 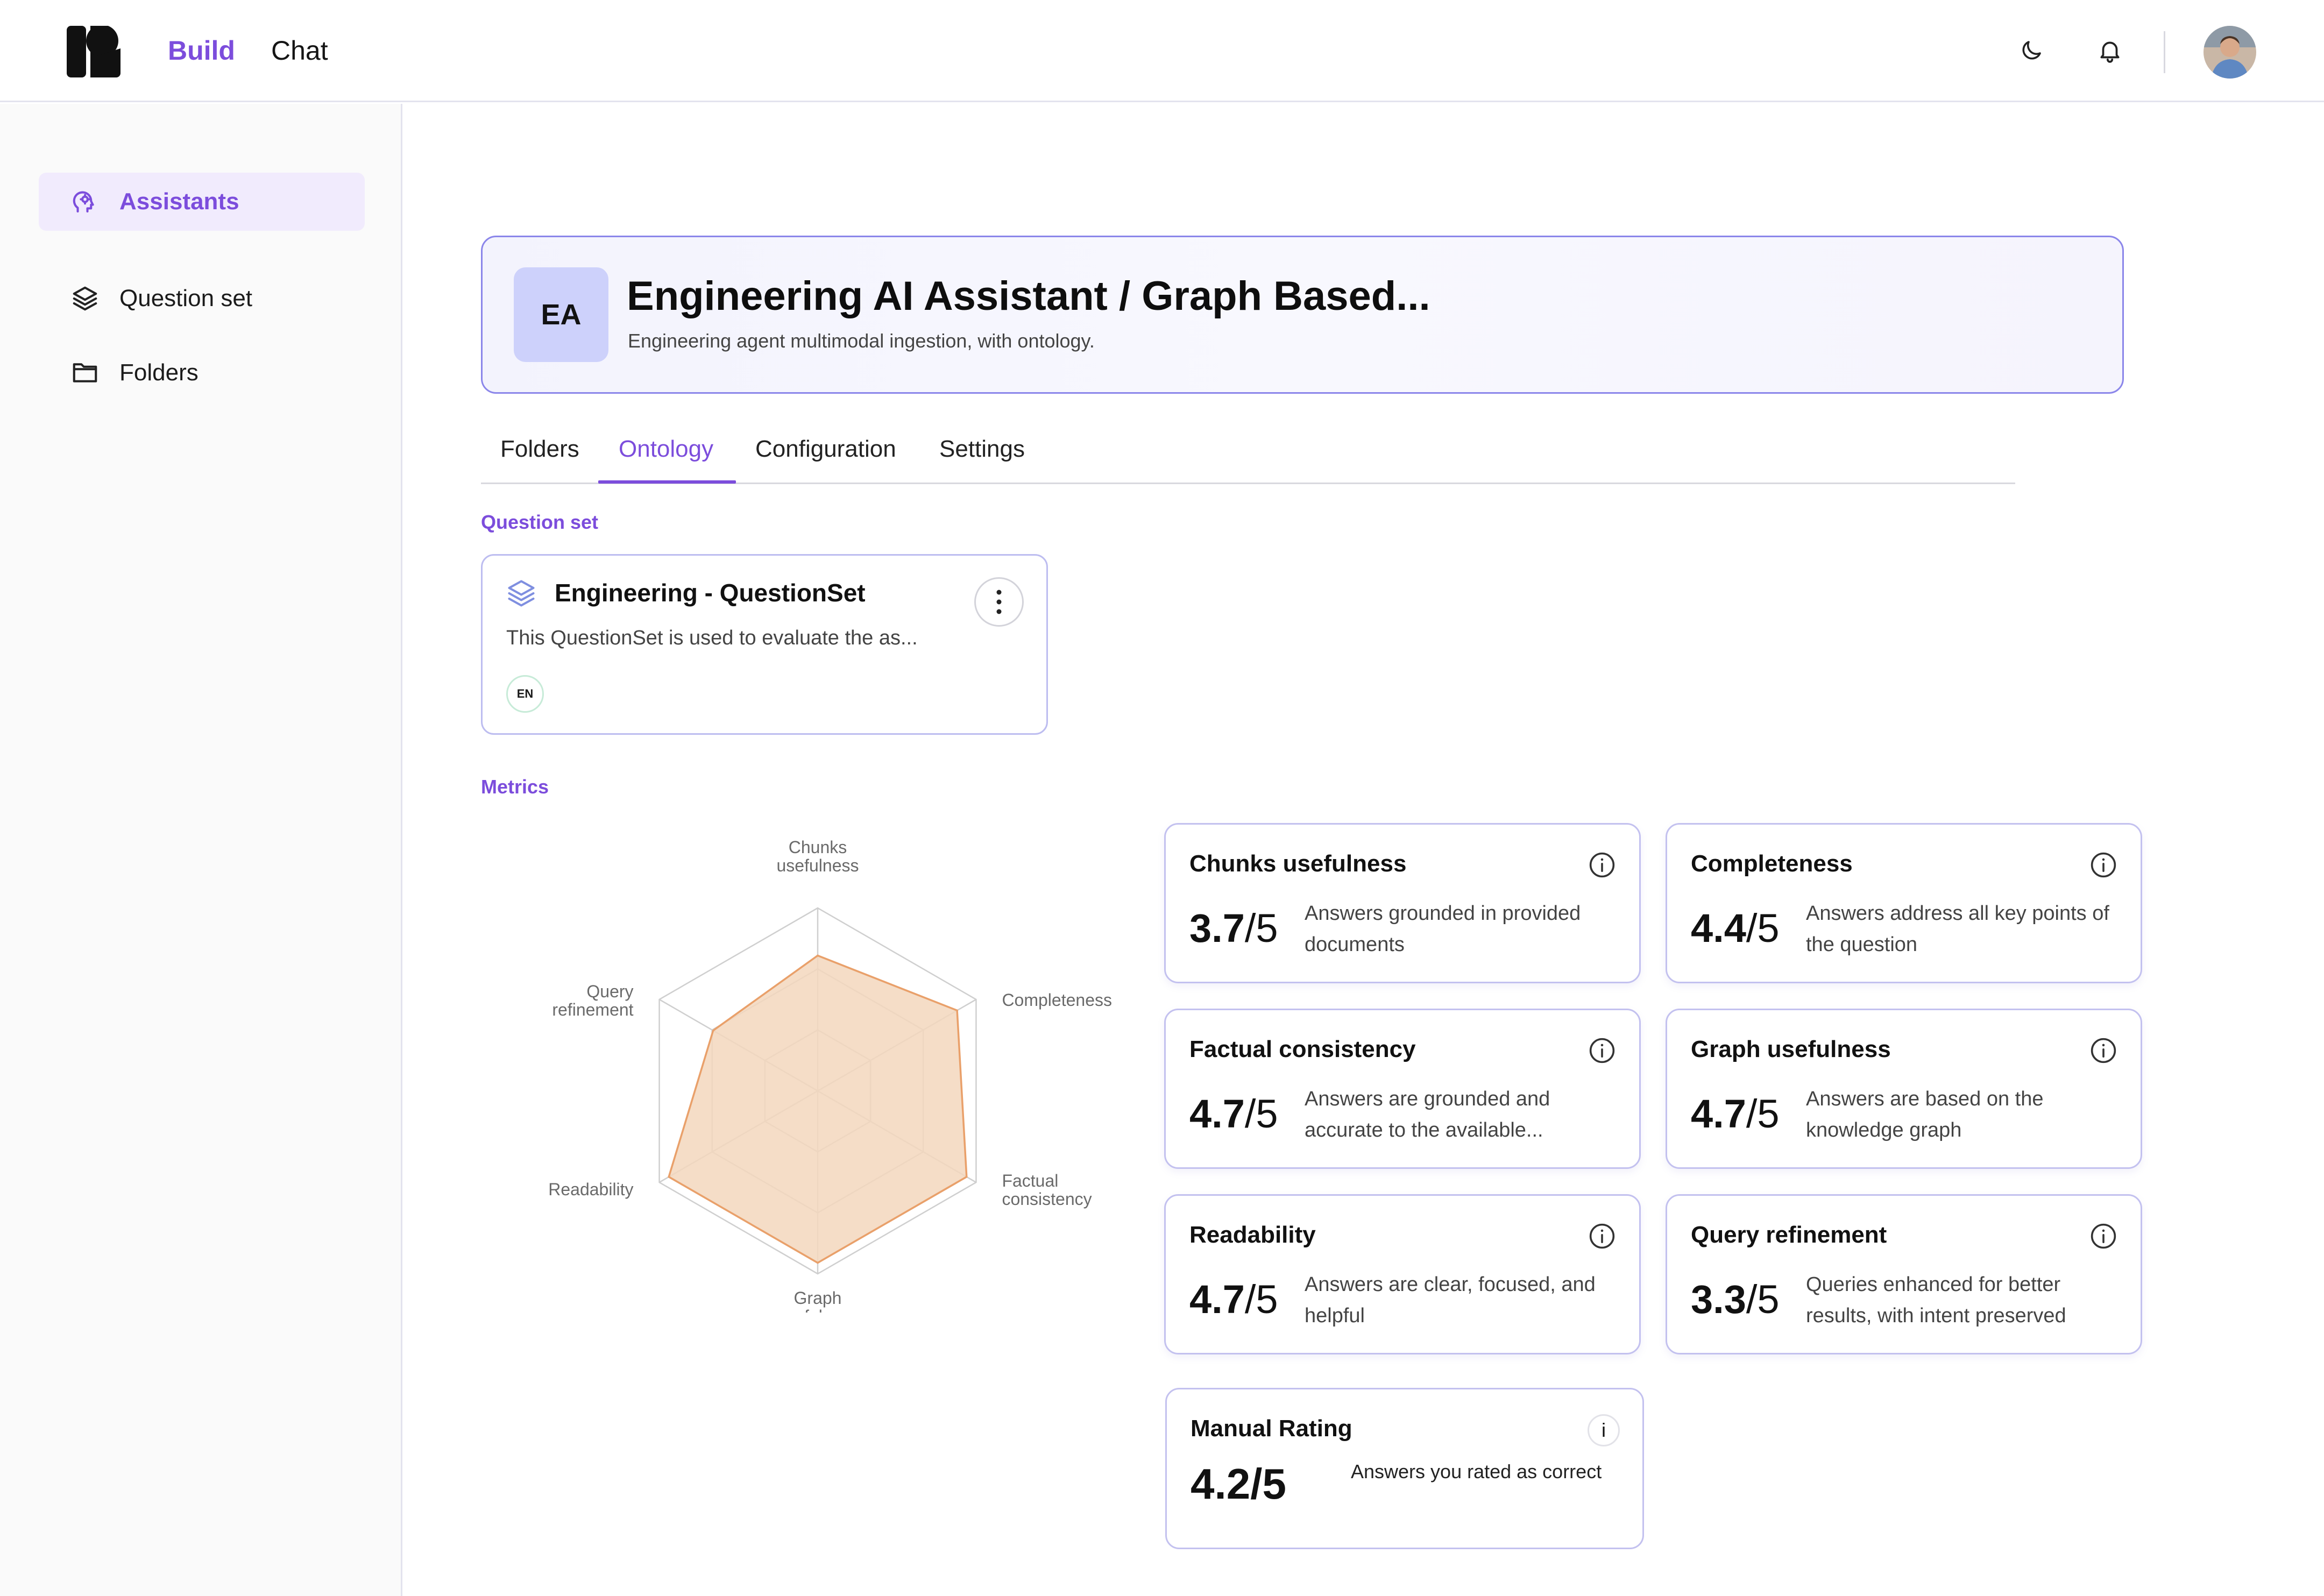 I want to click on manual-rating-score: 4.2/5, so click(x=1238, y=1484).